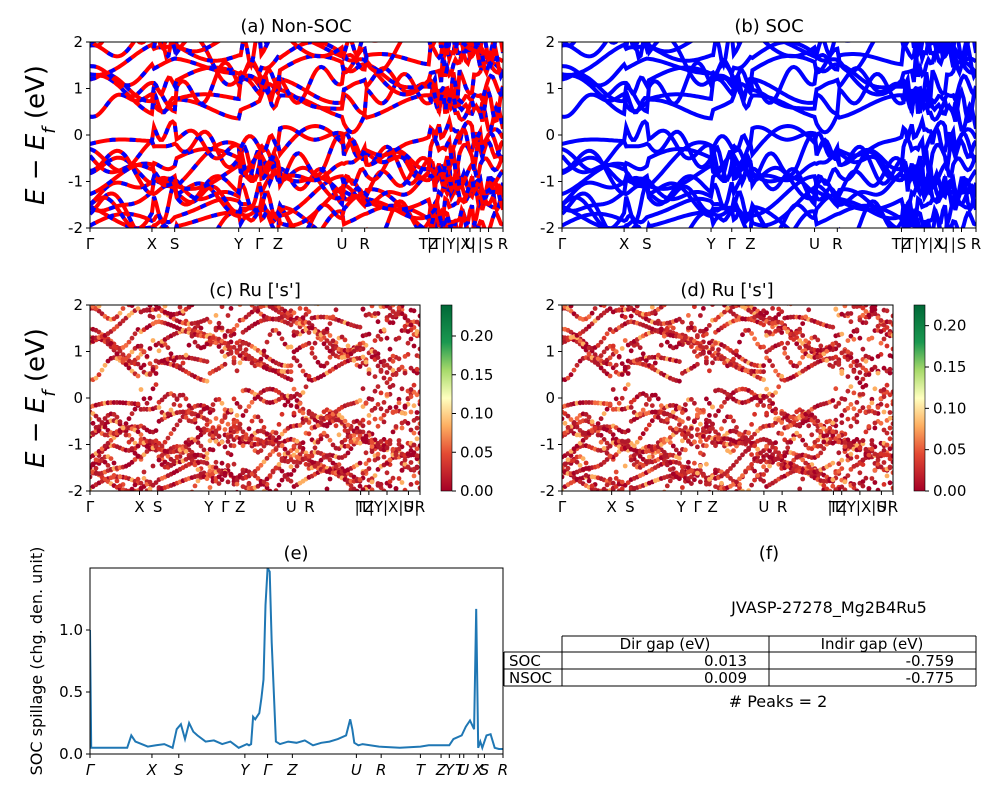  I want to click on y-tick-label: 1, so click(78, 352).